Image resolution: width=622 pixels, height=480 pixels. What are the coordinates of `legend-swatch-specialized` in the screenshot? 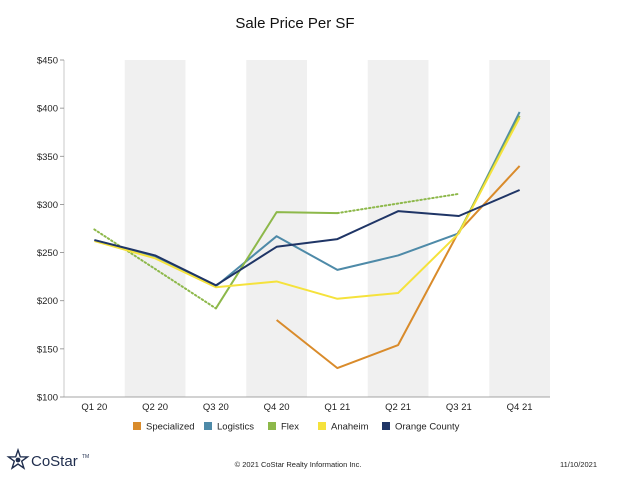 It's located at (137, 426).